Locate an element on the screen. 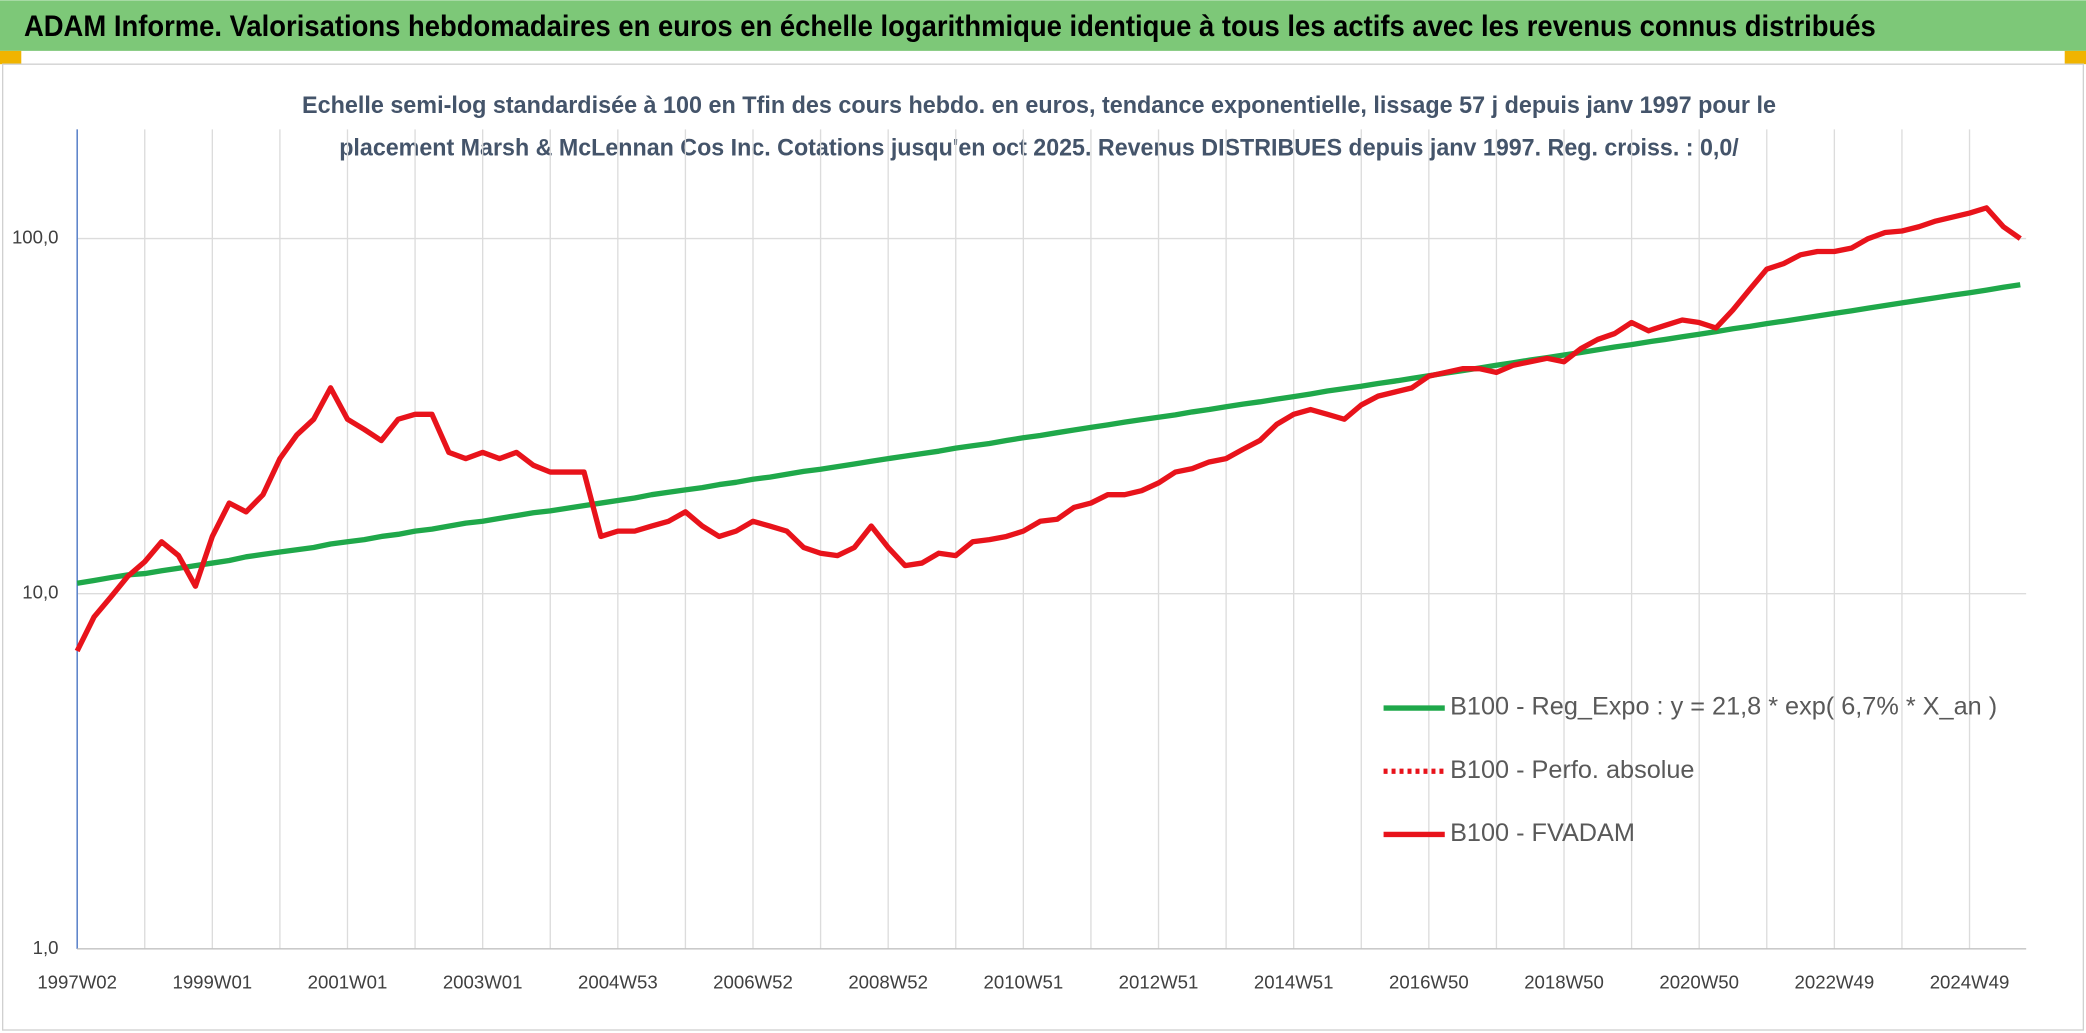 This screenshot has height=1033, width=2086. y-tick-label: 100,0 is located at coordinates (35, 236).